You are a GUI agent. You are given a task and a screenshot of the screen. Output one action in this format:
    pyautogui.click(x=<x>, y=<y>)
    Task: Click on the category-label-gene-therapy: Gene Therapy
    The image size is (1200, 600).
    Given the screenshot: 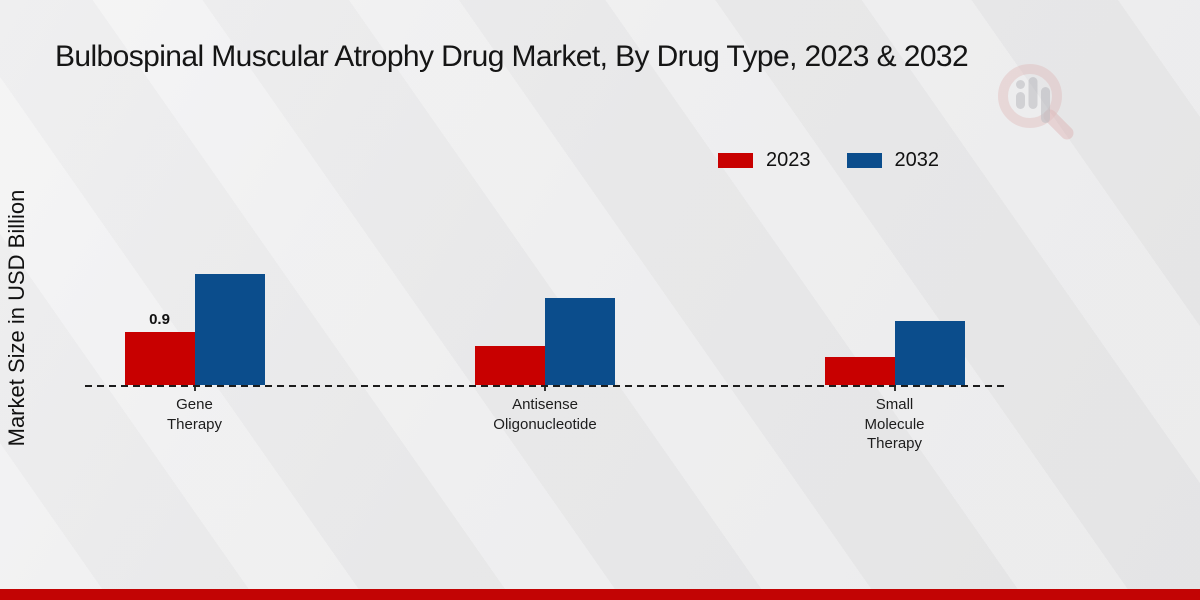 What is the action you would take?
    pyautogui.click(x=194, y=414)
    